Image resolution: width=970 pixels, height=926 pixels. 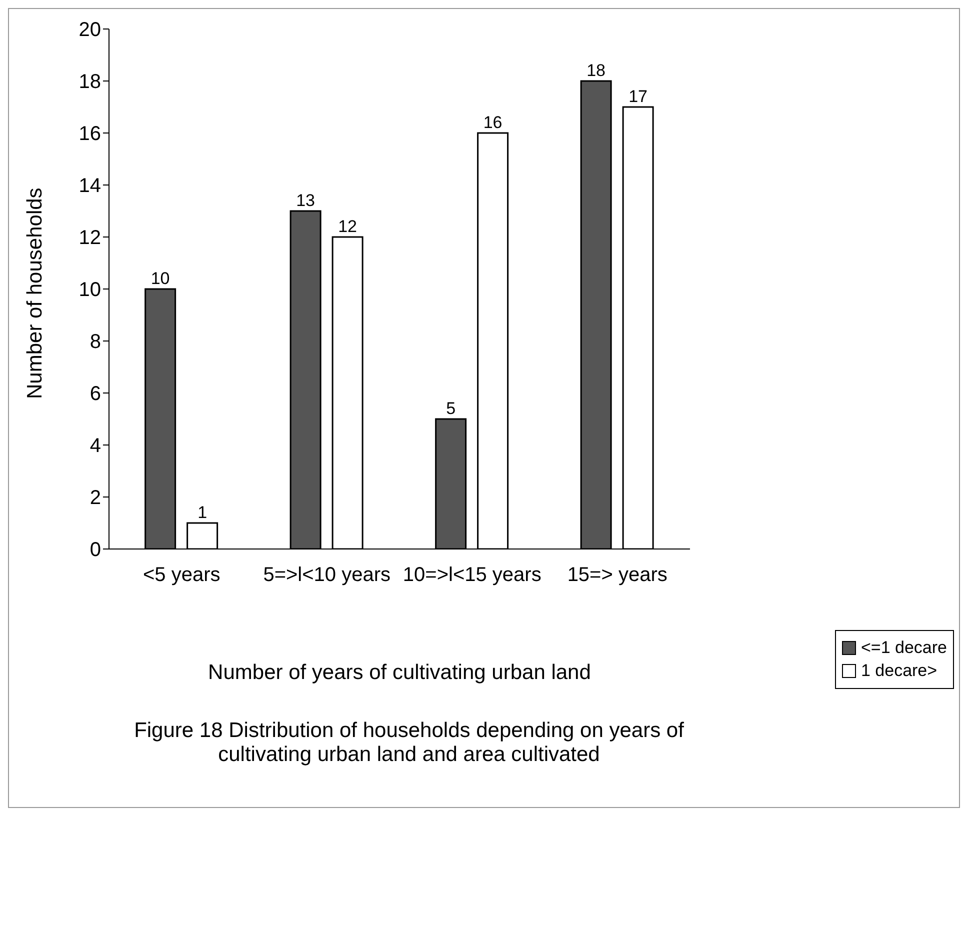 I want to click on caption: Figure 18 Distribution of households depending on years of cultivating urban land and area cultivated, so click(x=409, y=743).